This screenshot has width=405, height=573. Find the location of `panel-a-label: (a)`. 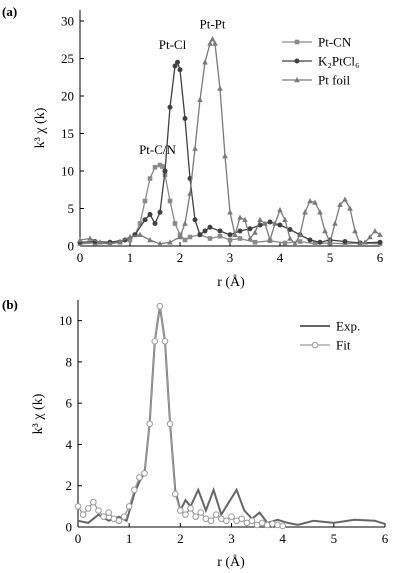

panel-a-label: (a) is located at coordinates (9, 11).